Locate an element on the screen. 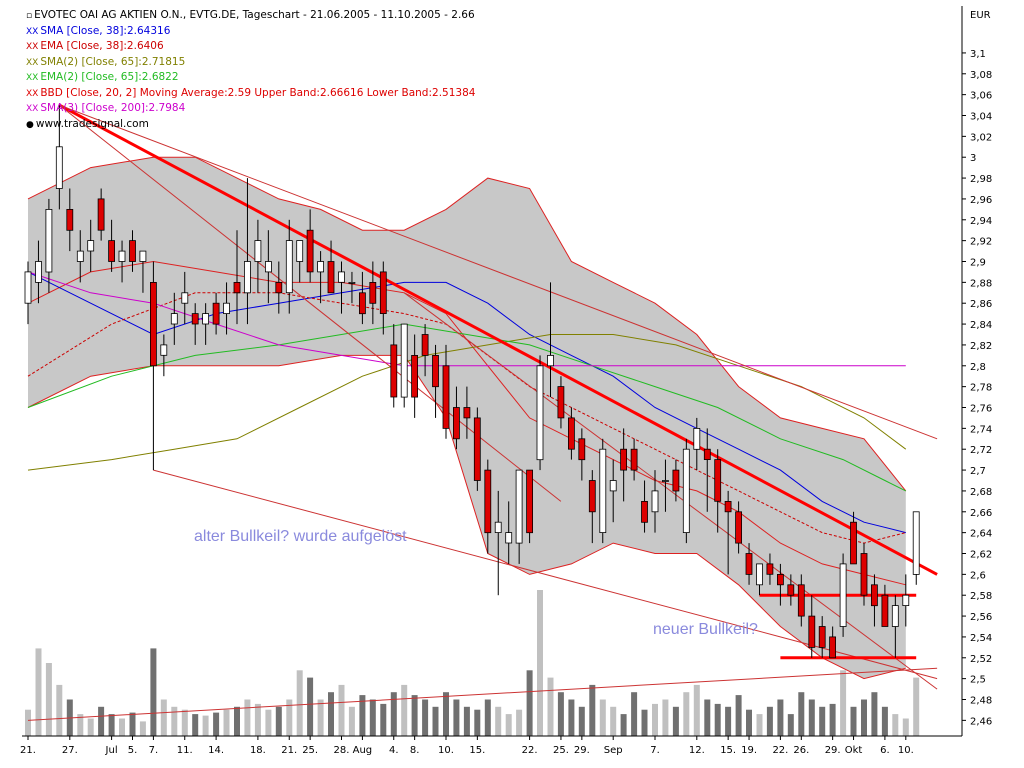 The image size is (1024, 768). x-tick-label: 6. is located at coordinates (885, 750).